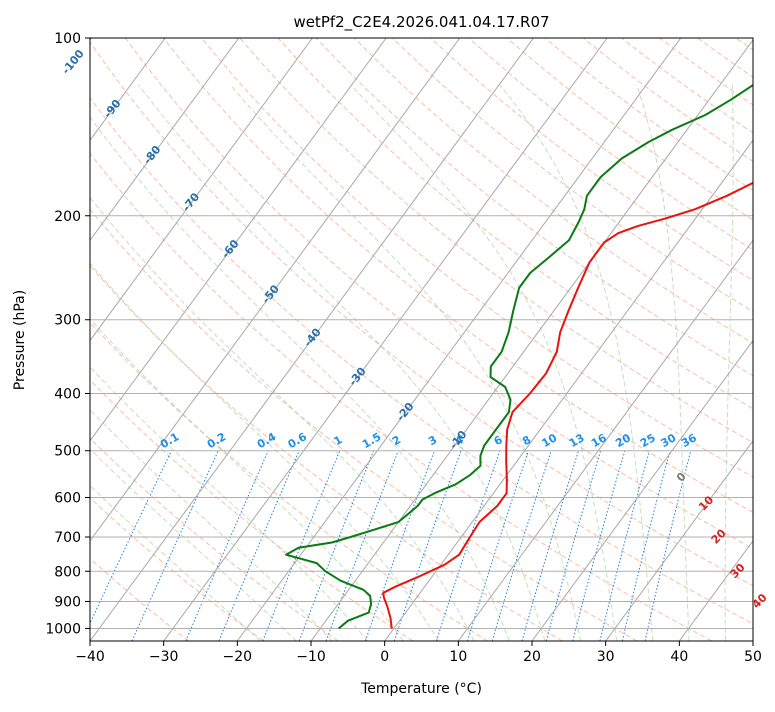 Image resolution: width=775 pixels, height=712 pixels. What do you see at coordinates (67, 498) in the screenshot?
I see `y-tick-label: 600` at bounding box center [67, 498].